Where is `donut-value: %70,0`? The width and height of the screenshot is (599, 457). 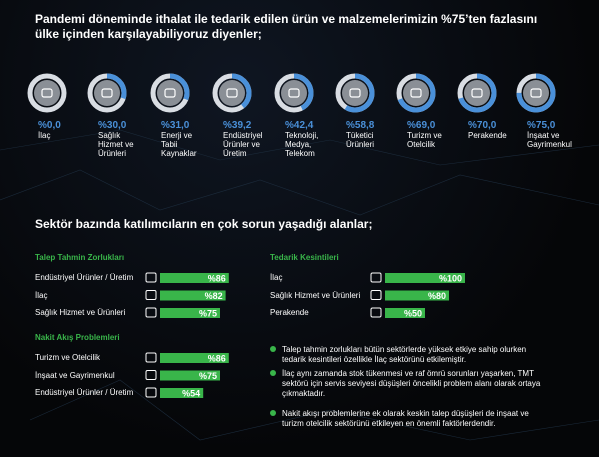 donut-value: %70,0 is located at coordinates (482, 125).